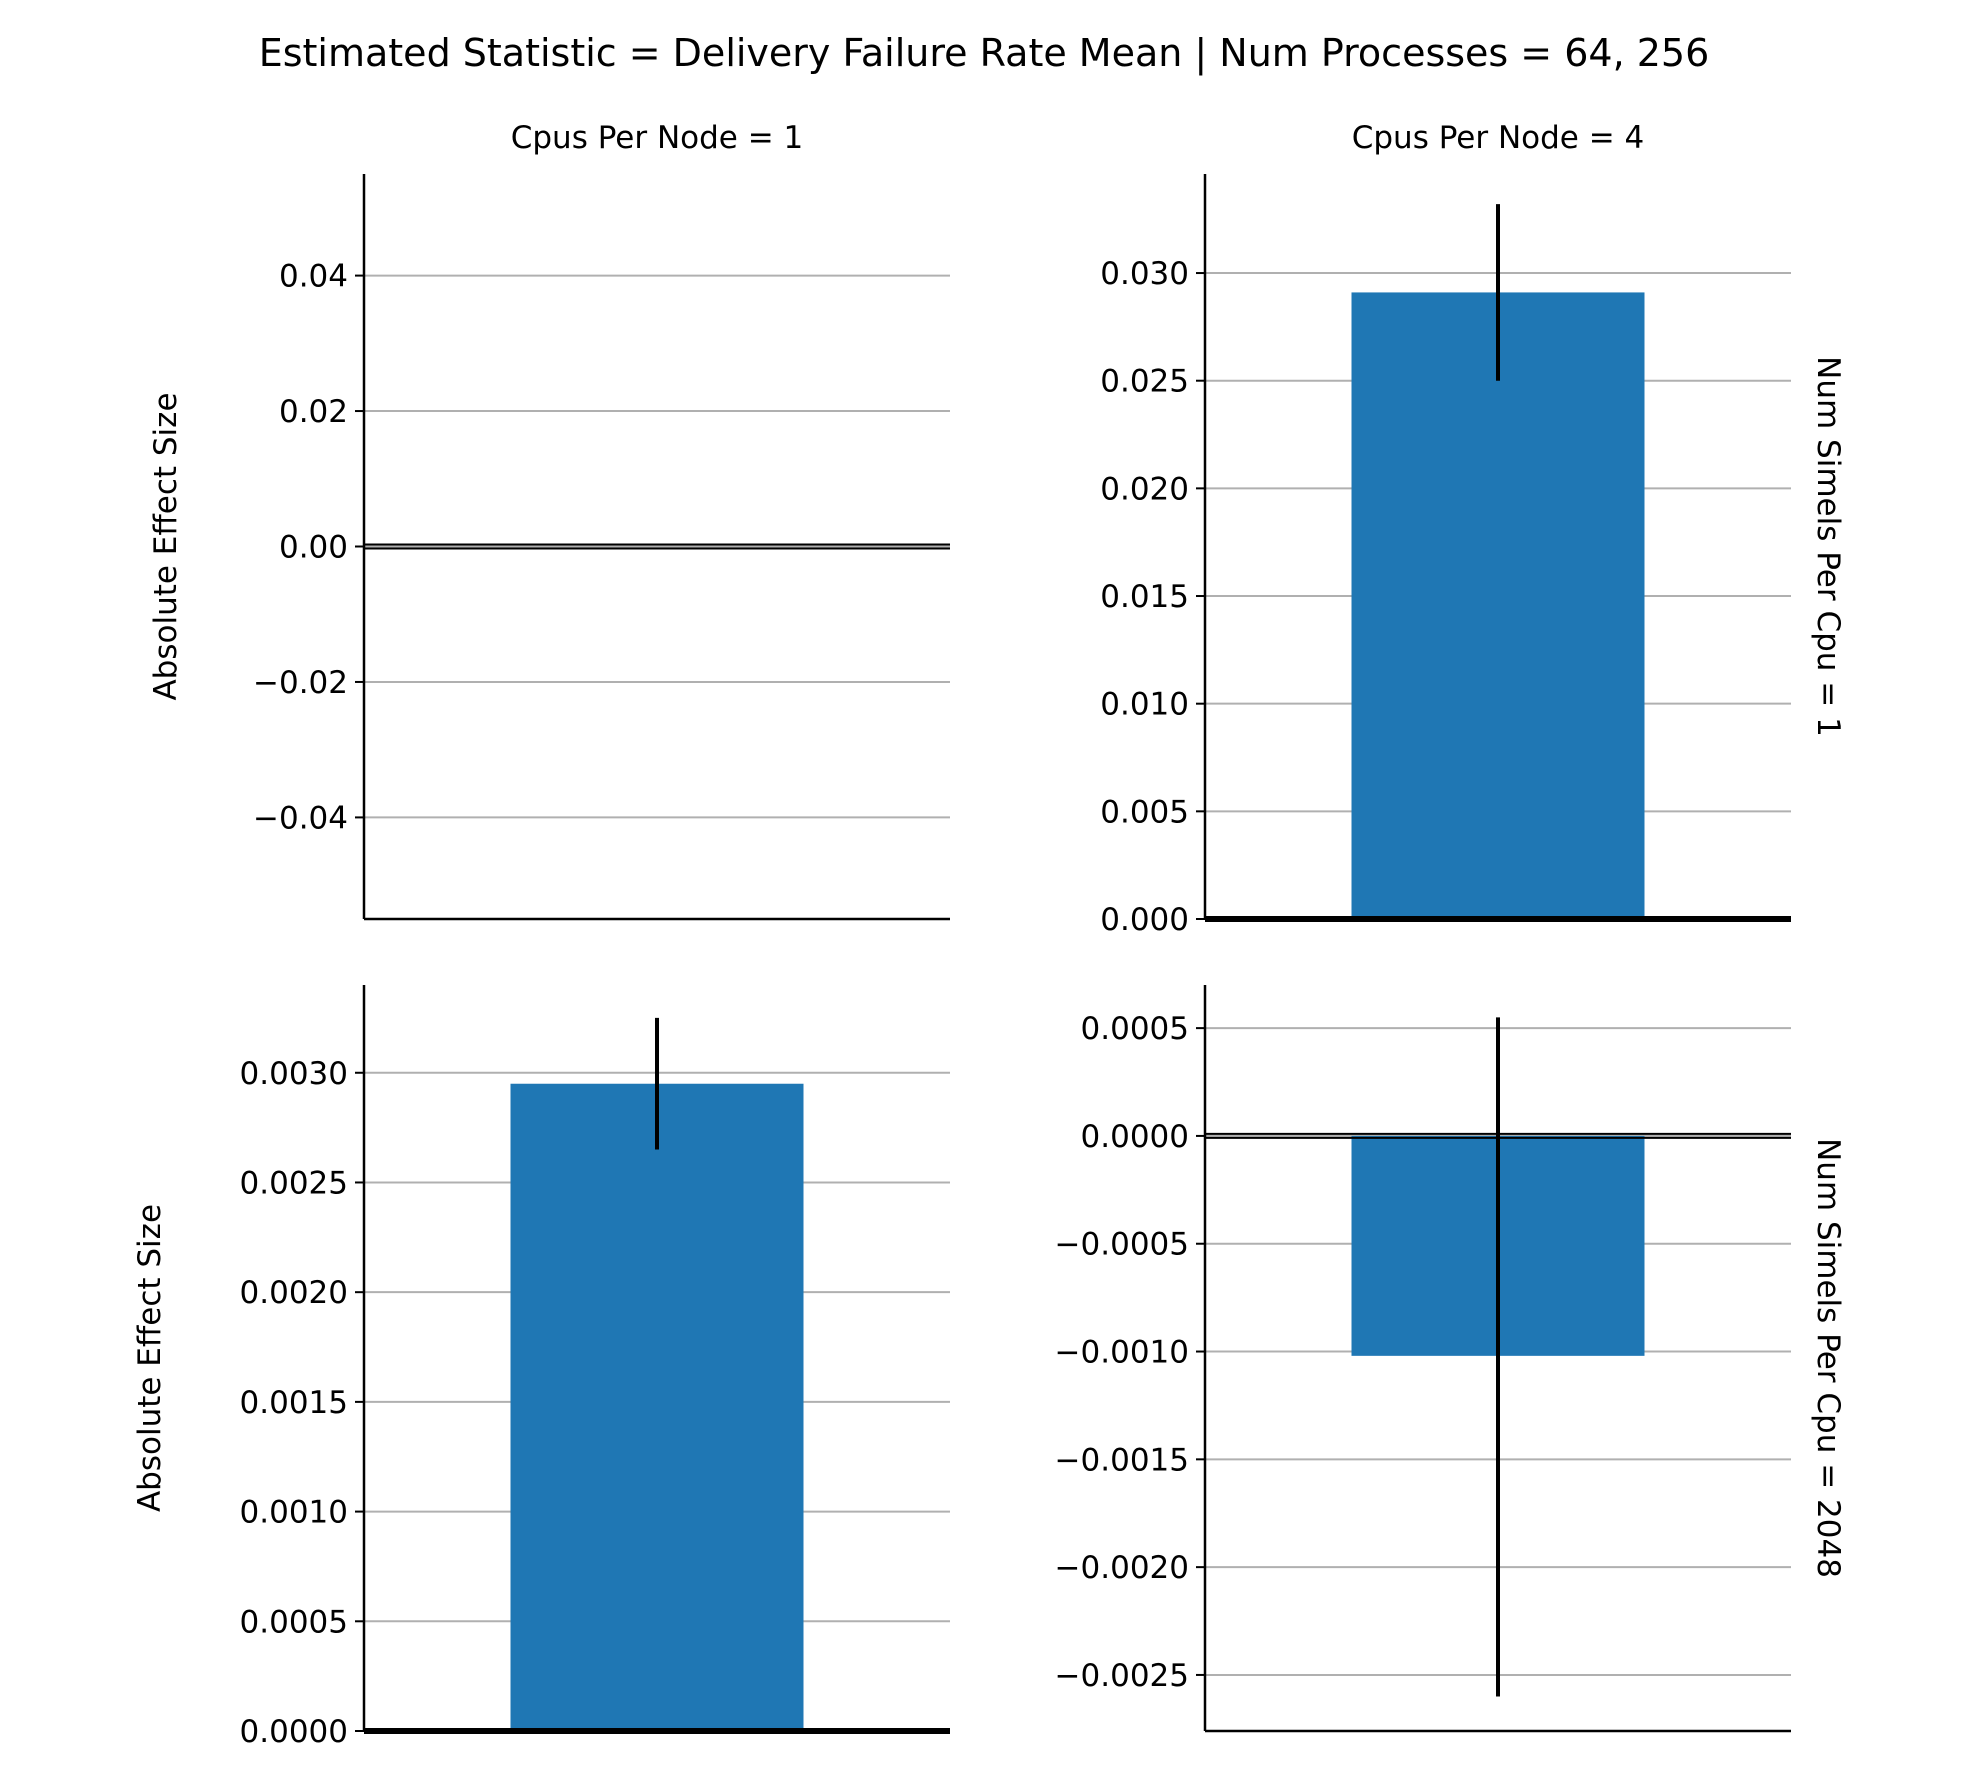 This screenshot has height=1779, width=1969. Describe the element at coordinates (1144, 812) in the screenshot. I see `y-tick-label: 0.005` at that location.